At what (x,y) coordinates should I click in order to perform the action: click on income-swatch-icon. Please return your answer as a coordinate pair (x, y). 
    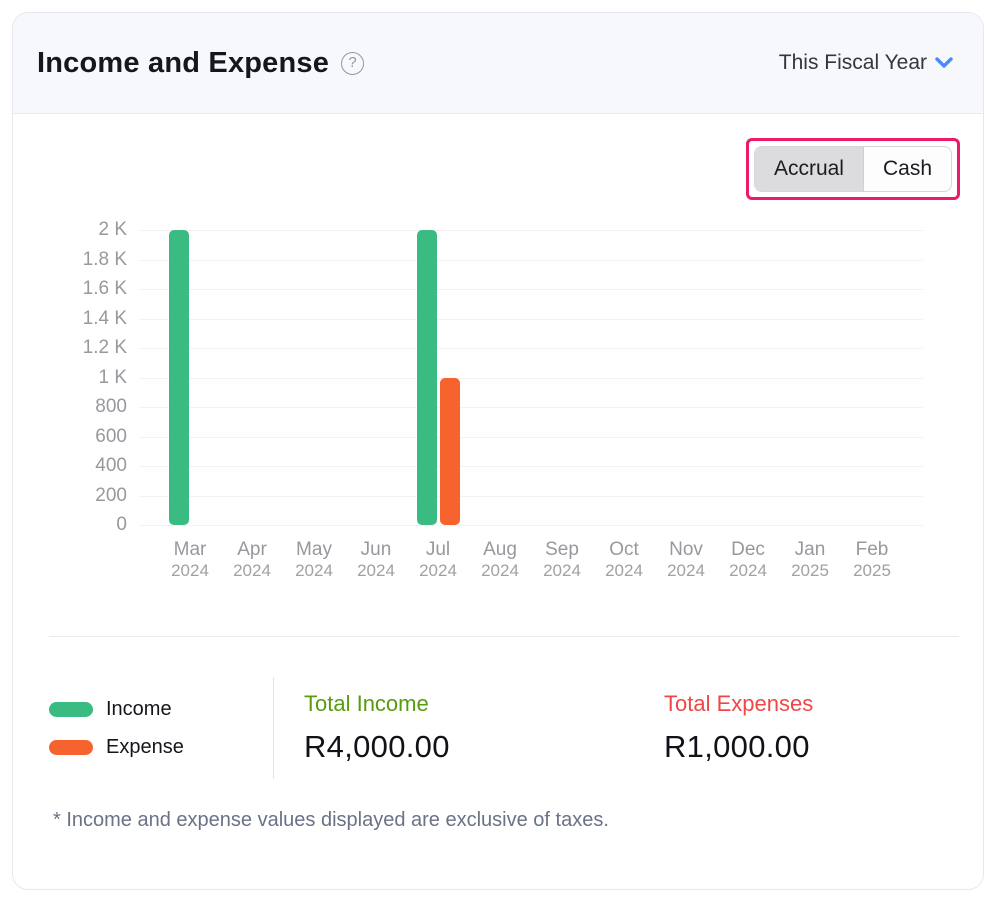
    Looking at the image, I should click on (71, 709).